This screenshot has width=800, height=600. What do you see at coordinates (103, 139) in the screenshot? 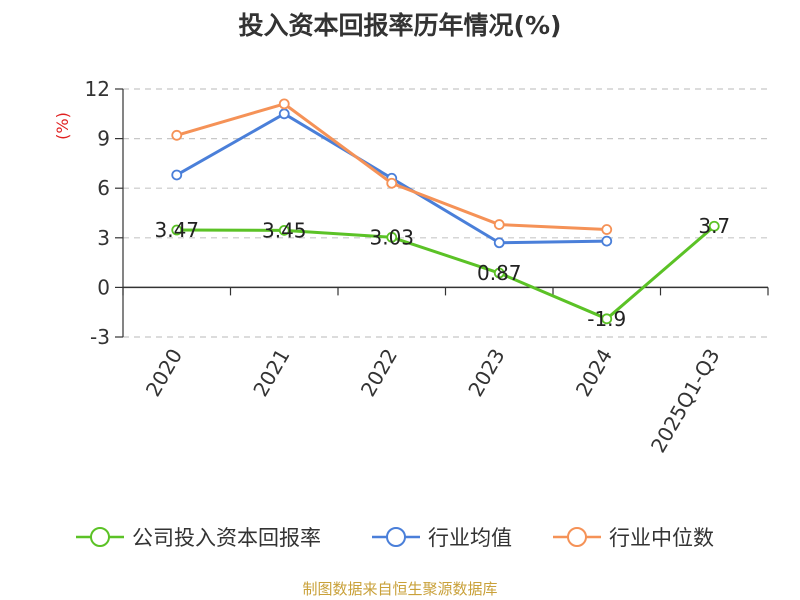
I see `y-tick-label-9: 9` at bounding box center [103, 139].